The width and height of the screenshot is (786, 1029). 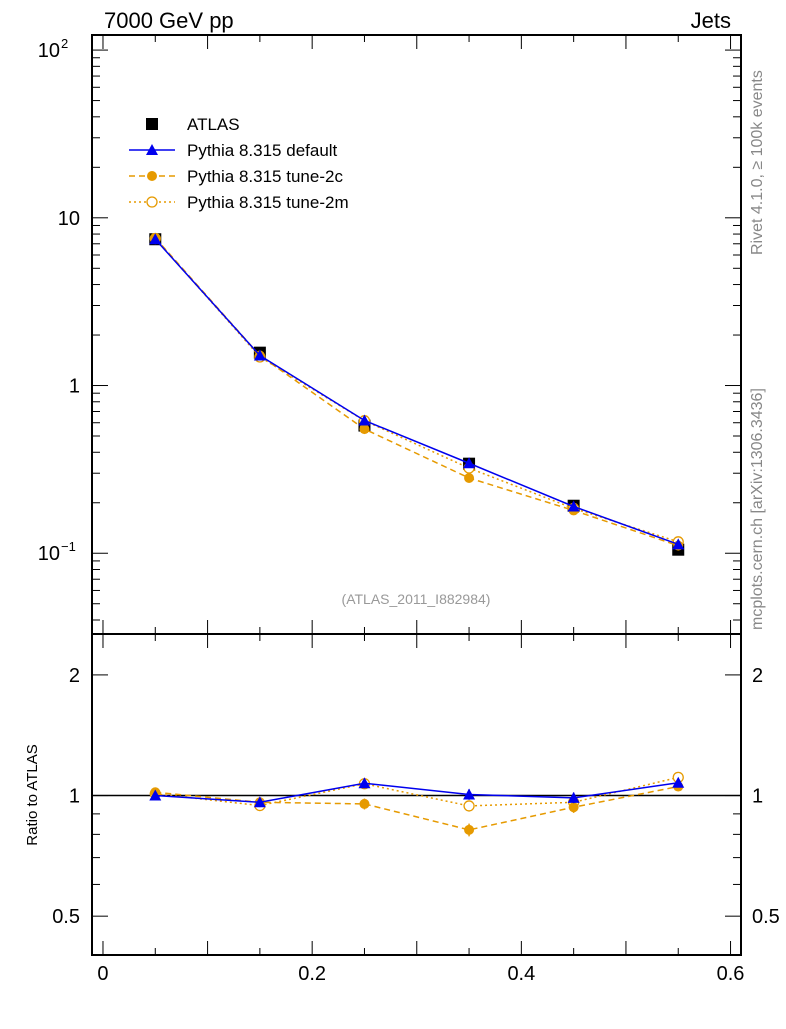 I want to click on x-tick-label: 0.2, so click(x=312, y=974).